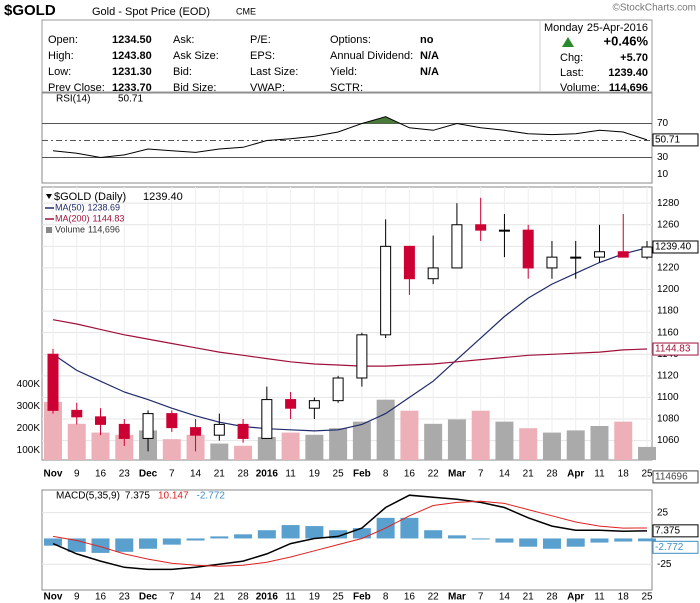 The image size is (700, 603). Describe the element at coordinates (29, 406) in the screenshot. I see `y2-tick-label: 300K` at that location.